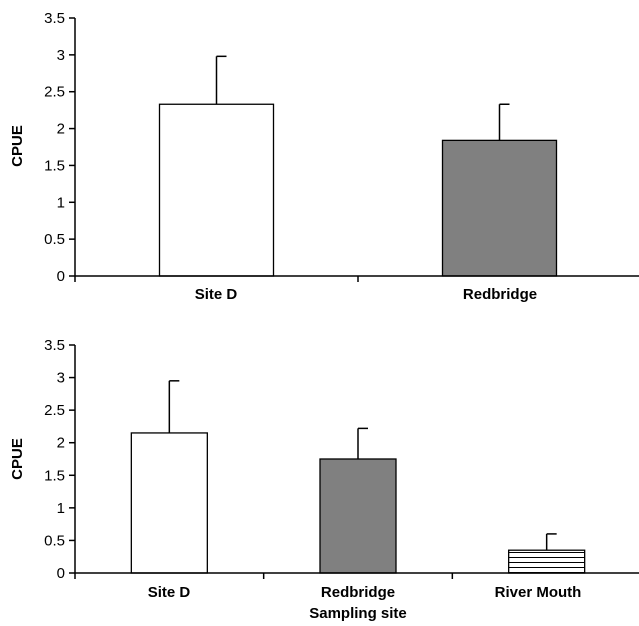  Describe the element at coordinates (358, 613) in the screenshot. I see `x-axis-title: Sampling site` at that location.